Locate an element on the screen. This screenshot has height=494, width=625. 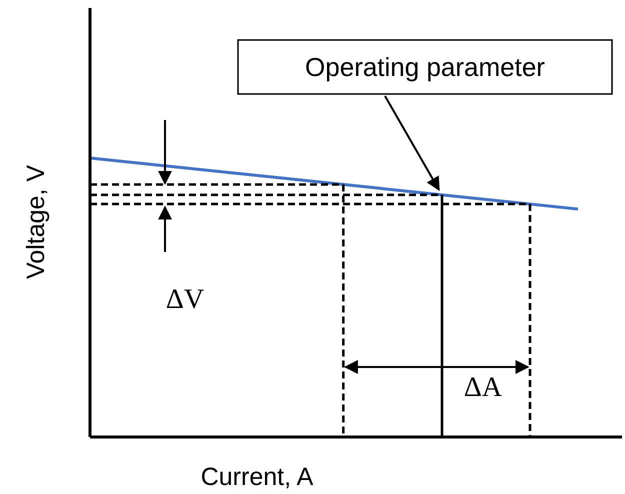
annotation: ΔA is located at coordinates (483, 387).